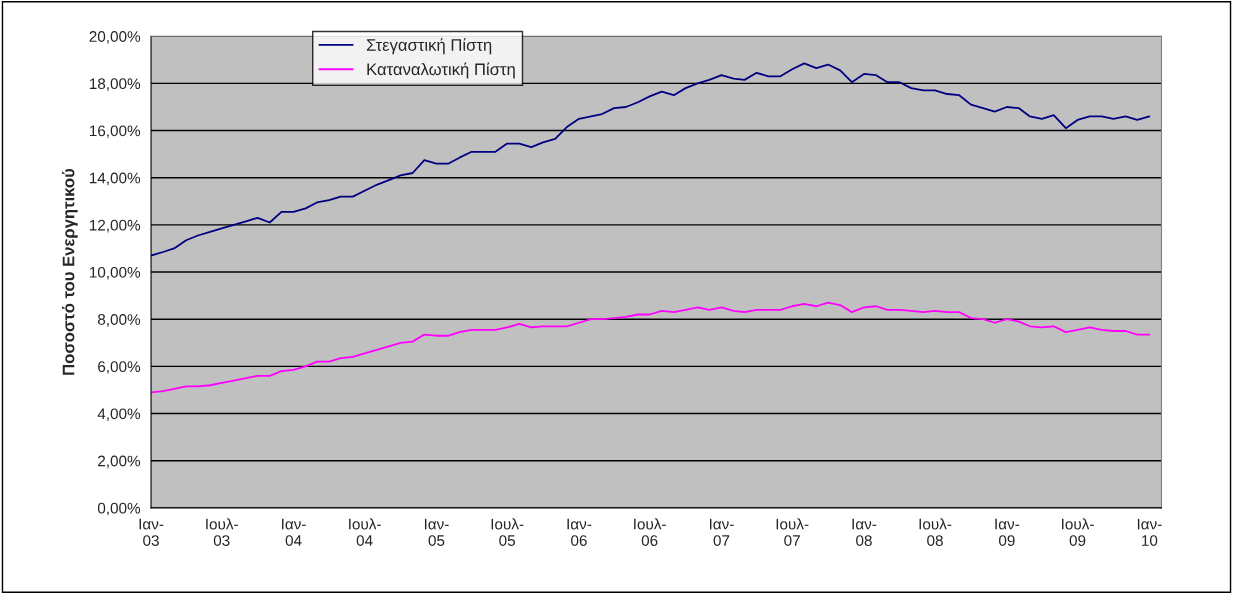 The image size is (1233, 594). Describe the element at coordinates (115, 37) in the screenshot. I see `y-tick-label: 20,00%` at that location.